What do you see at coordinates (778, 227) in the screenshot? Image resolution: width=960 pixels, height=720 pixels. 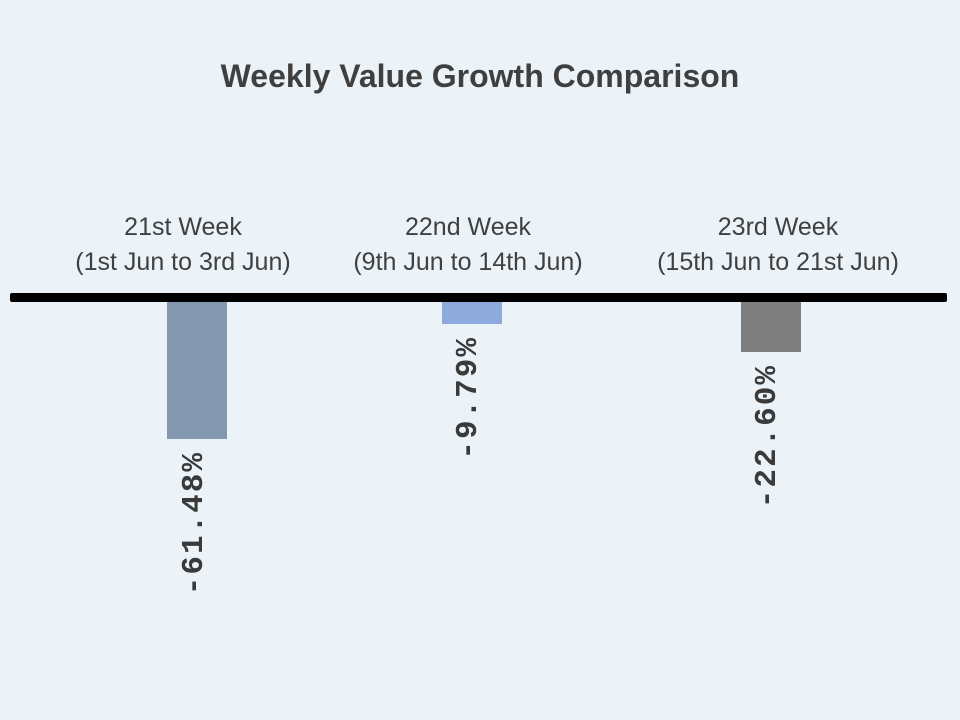 I see `category-label-line1: 23rd Week` at bounding box center [778, 227].